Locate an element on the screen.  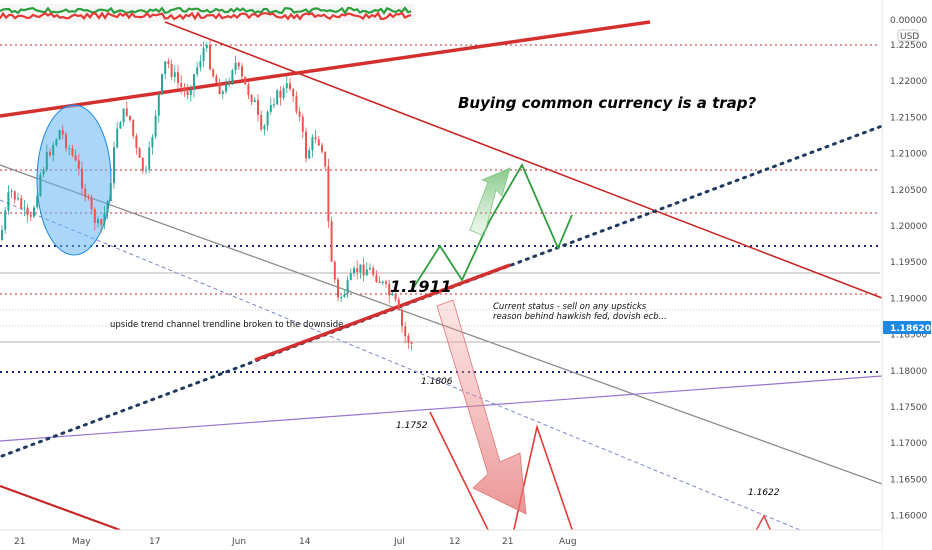
price-tick-label: 1.18000 is located at coordinates (908, 372).